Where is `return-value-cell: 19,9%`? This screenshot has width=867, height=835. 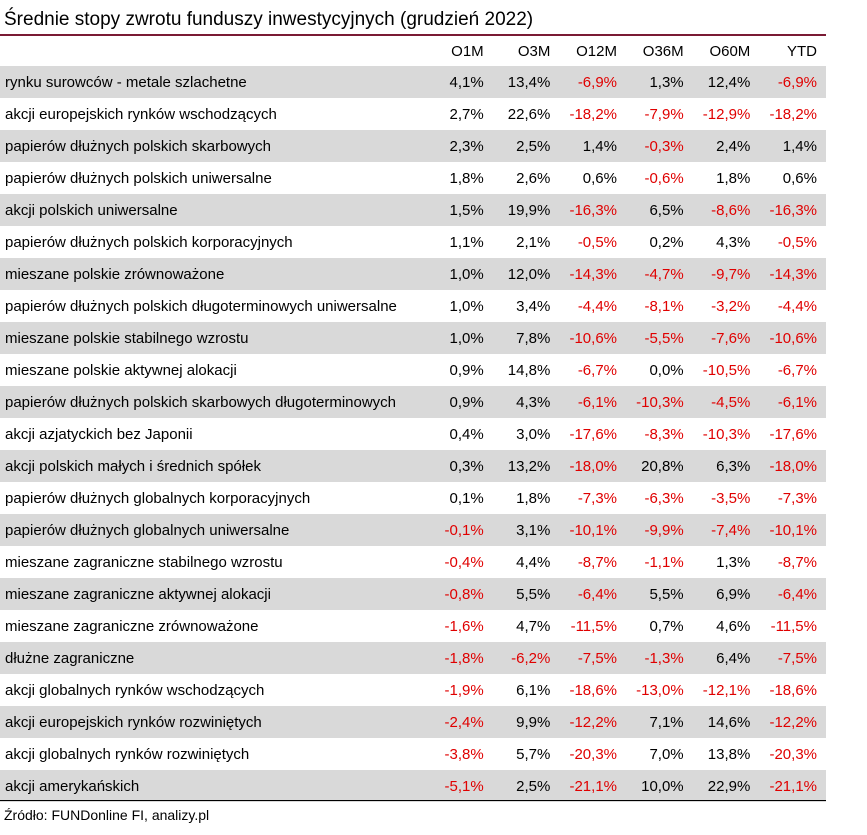
return-value-cell: 19,9% is located at coordinates (526, 210).